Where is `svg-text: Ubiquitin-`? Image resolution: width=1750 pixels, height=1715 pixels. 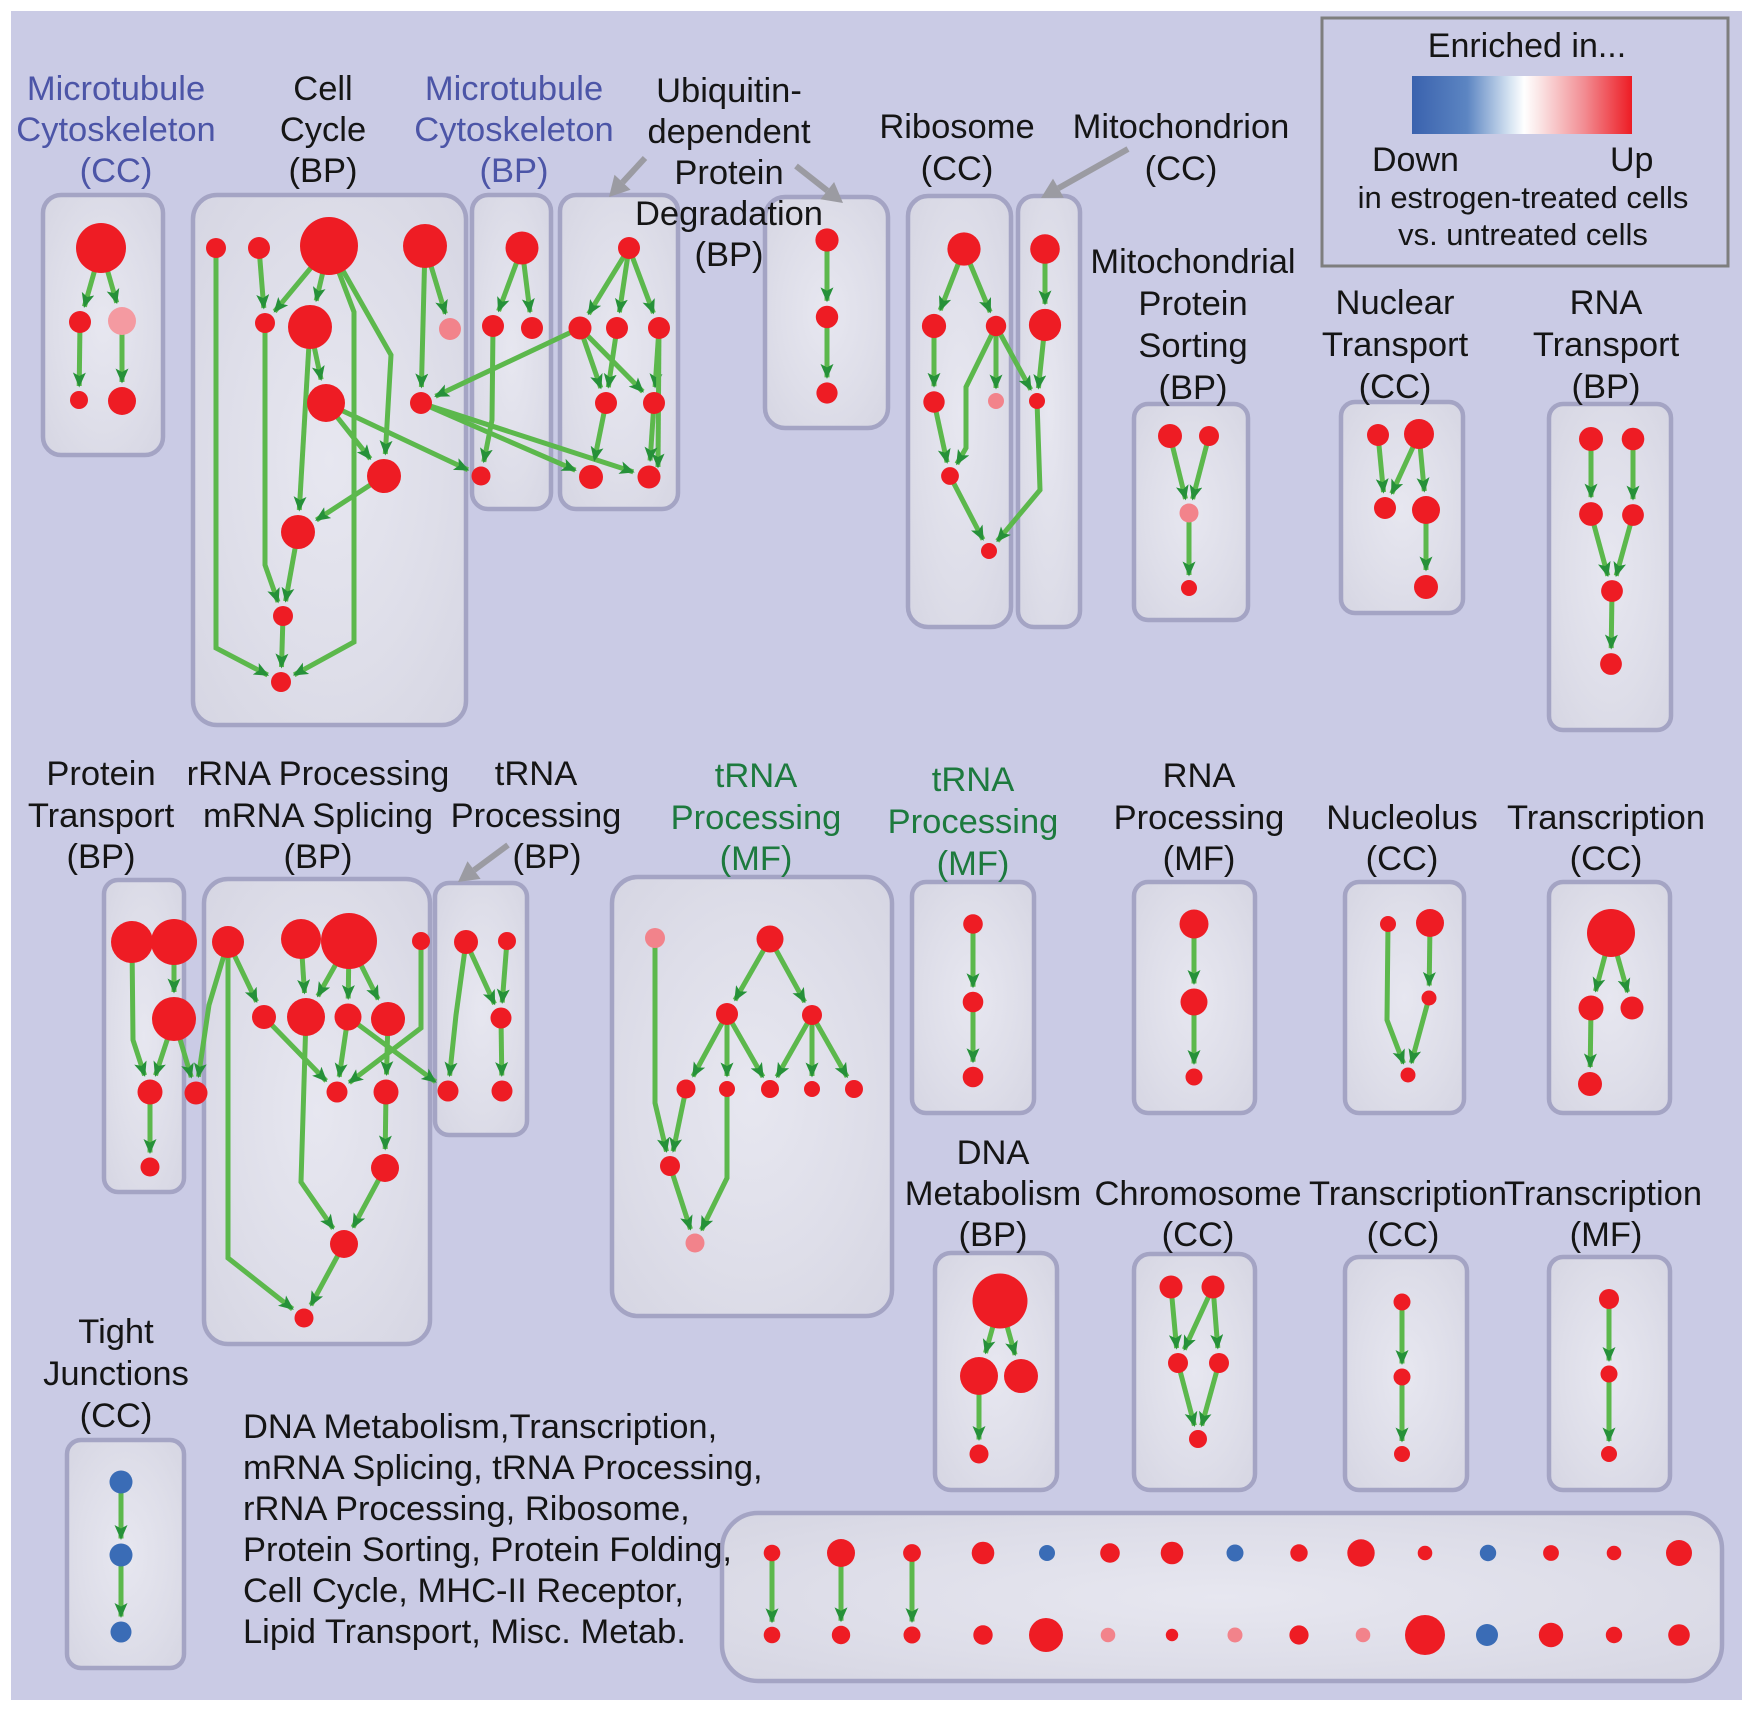 svg-text: Ubiquitin- is located at coordinates (729, 91).